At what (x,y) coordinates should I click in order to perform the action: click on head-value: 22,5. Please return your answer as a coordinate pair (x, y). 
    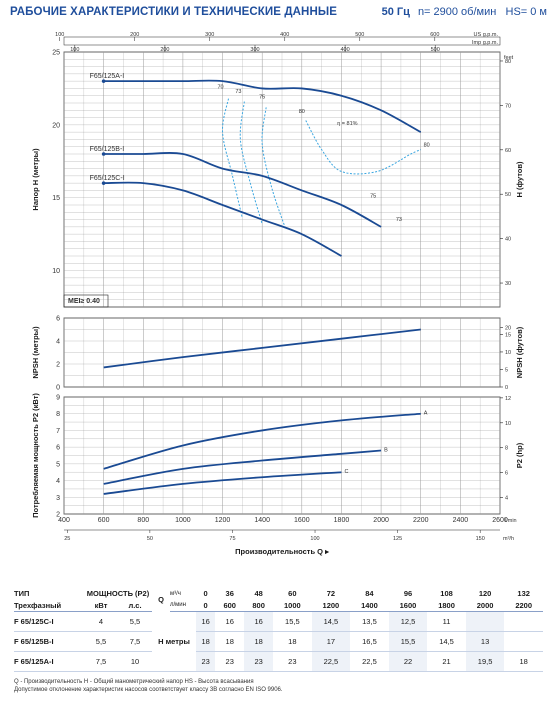
    Looking at the image, I should click on (331, 661).